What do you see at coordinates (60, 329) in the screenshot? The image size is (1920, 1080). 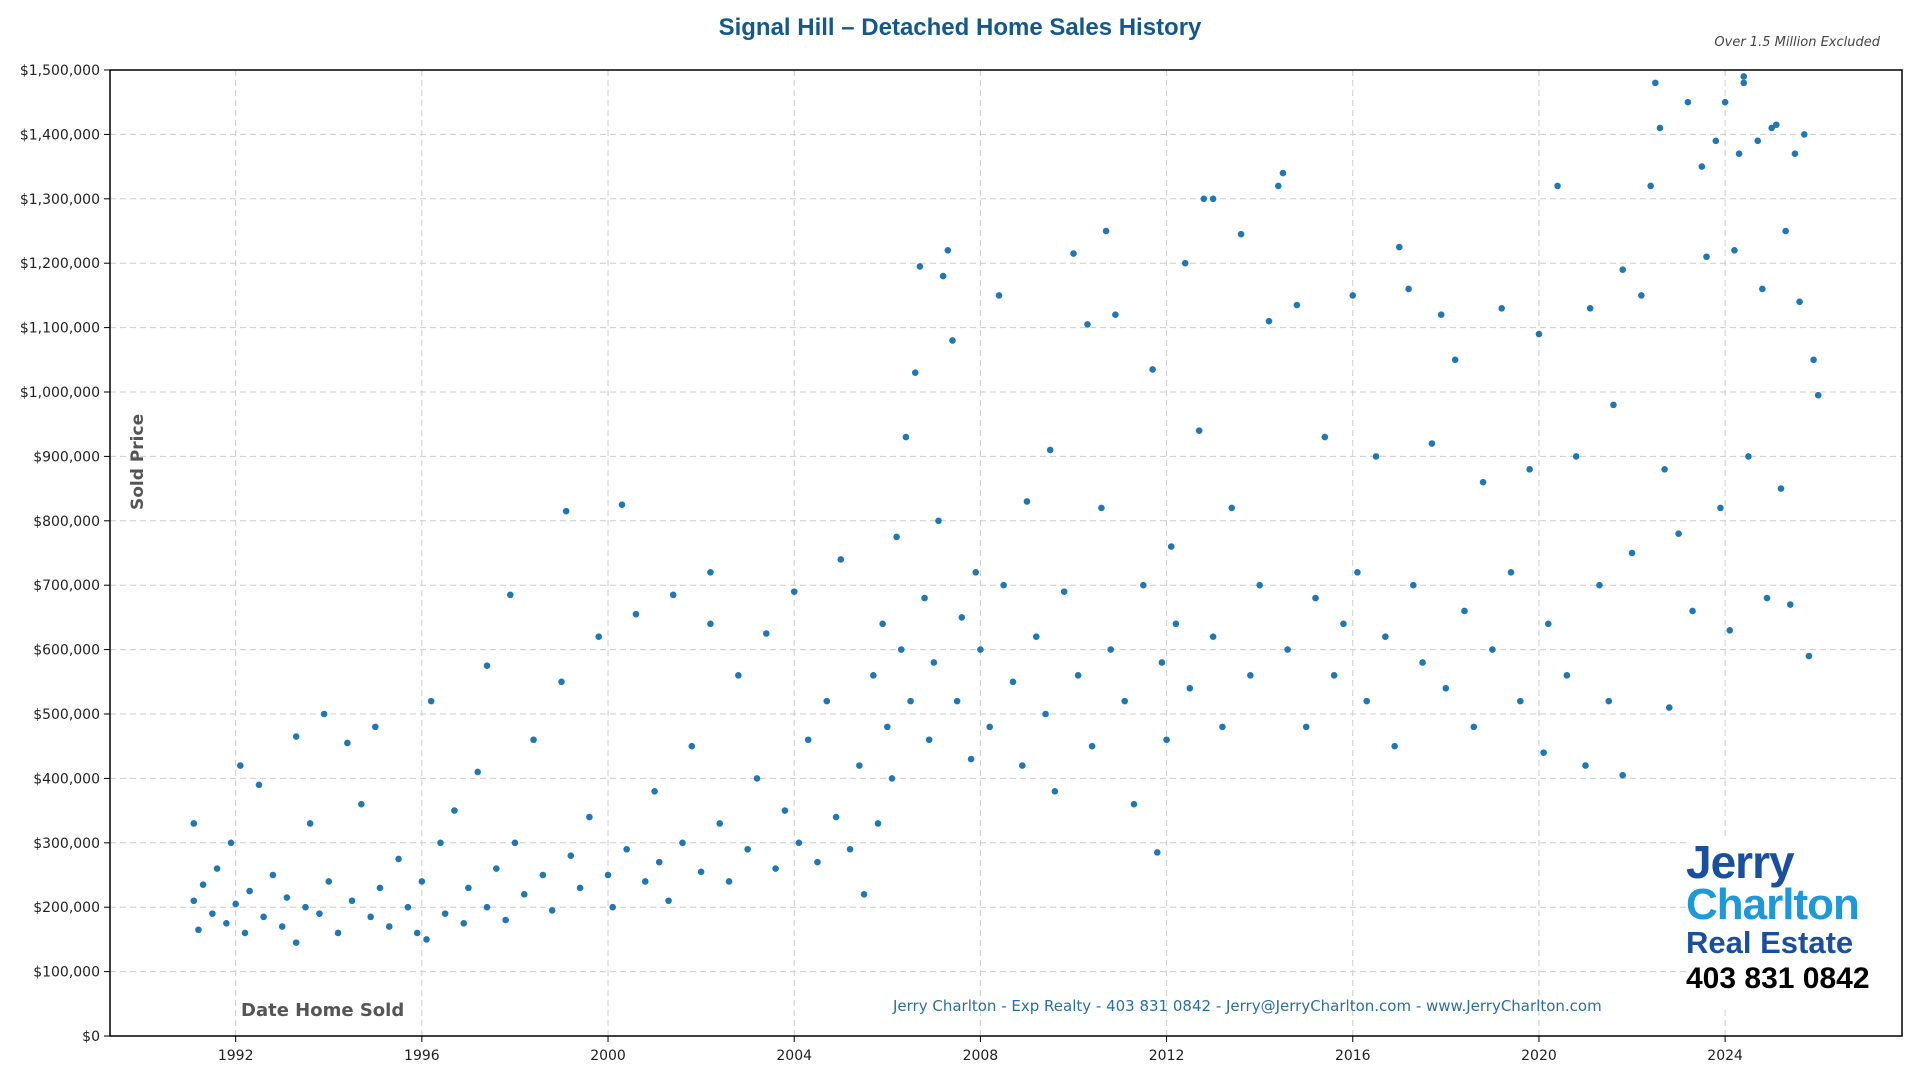 I see `y-tick-label: $1,100,000` at bounding box center [60, 329].